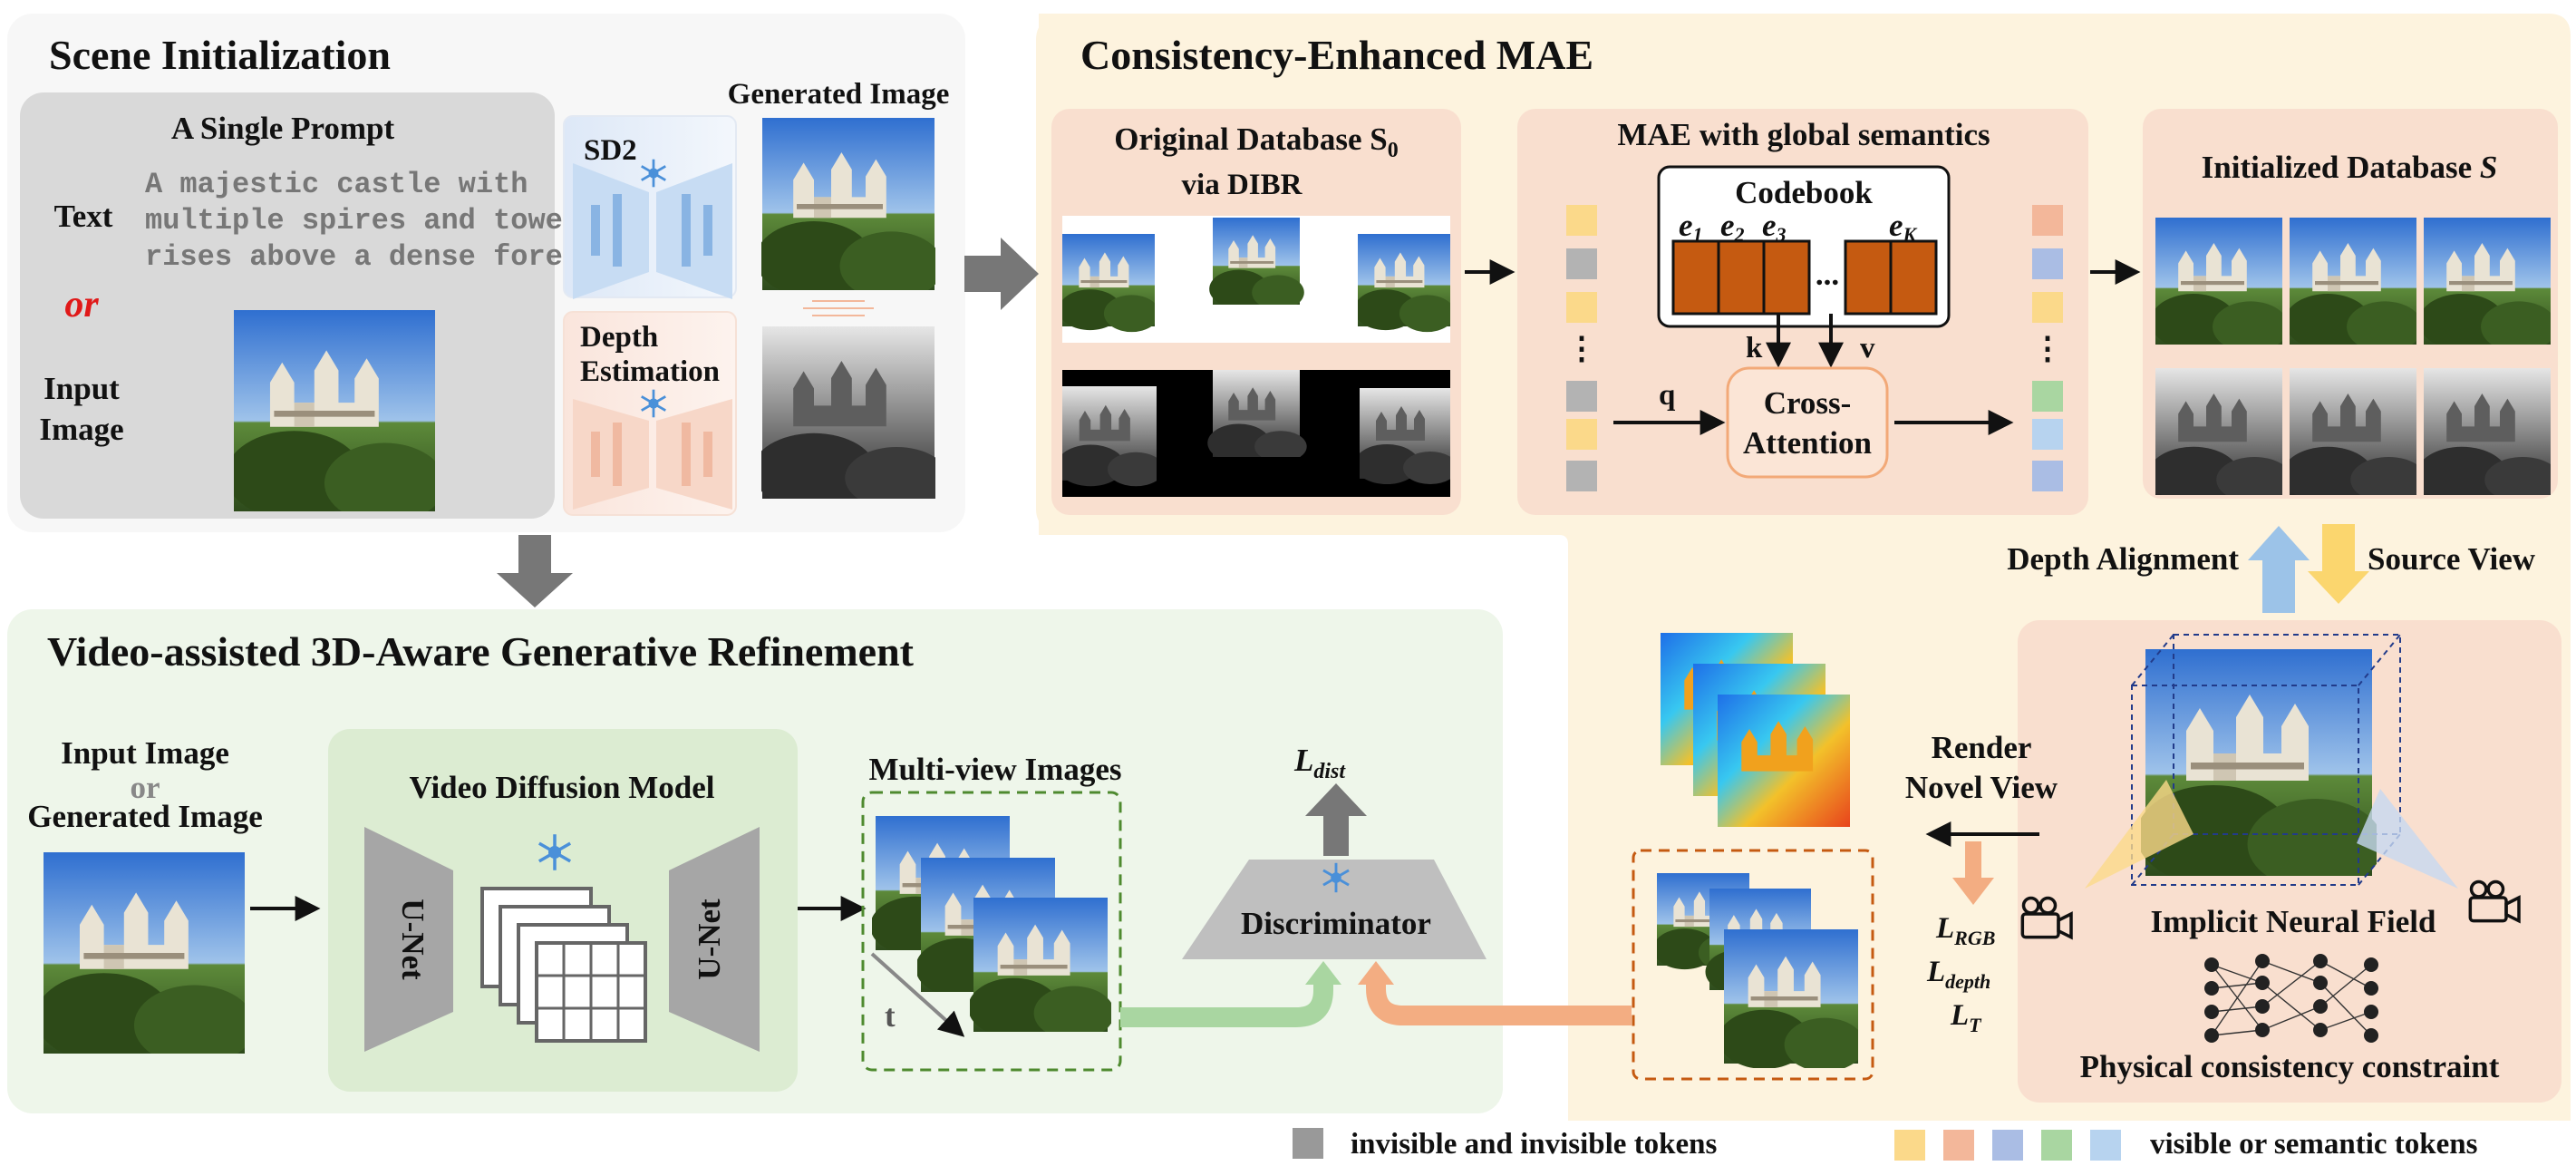 This screenshot has height=1166, width=2576. Describe the element at coordinates (1982, 747) in the screenshot. I see `render-label-line1: Render` at that location.